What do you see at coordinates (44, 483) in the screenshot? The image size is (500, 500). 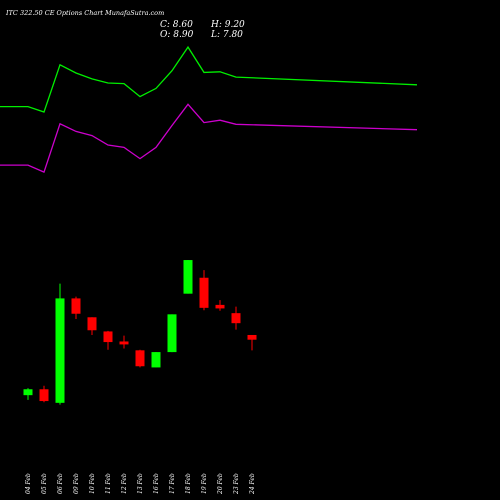 I see `x-tick-label: 05 Feb` at bounding box center [44, 483].